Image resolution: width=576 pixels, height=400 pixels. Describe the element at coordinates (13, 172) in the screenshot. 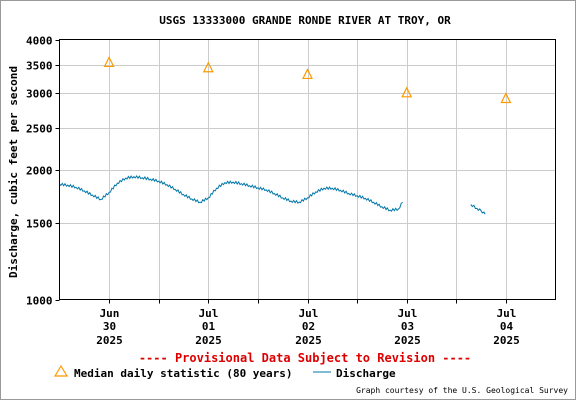

I see `y-axis-label: Discharge, cubic feet per second` at that location.